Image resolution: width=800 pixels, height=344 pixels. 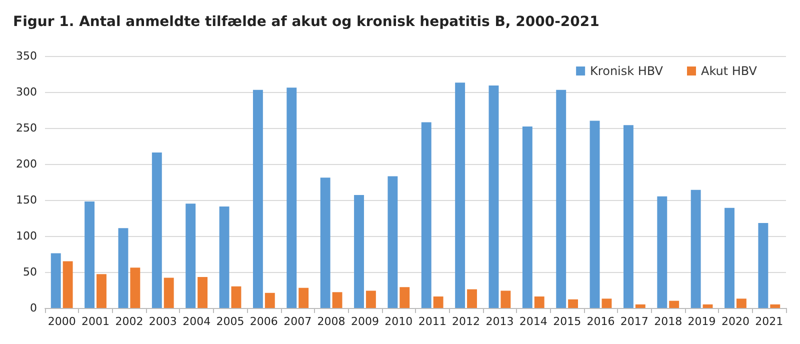 What do you see at coordinates (129, 321) in the screenshot?
I see `x-tick-label: 2002` at bounding box center [129, 321].